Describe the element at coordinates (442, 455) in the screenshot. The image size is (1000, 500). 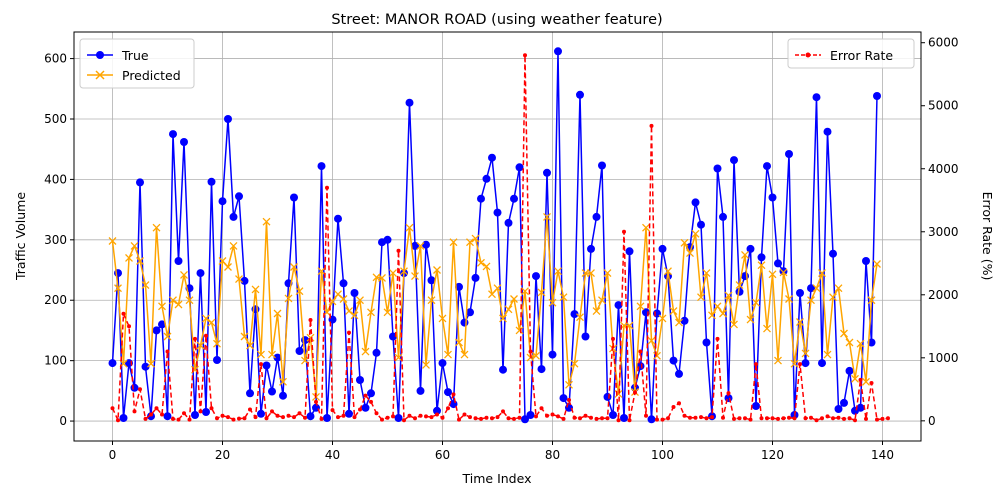
I see `x-tick-label: 60` at that location.